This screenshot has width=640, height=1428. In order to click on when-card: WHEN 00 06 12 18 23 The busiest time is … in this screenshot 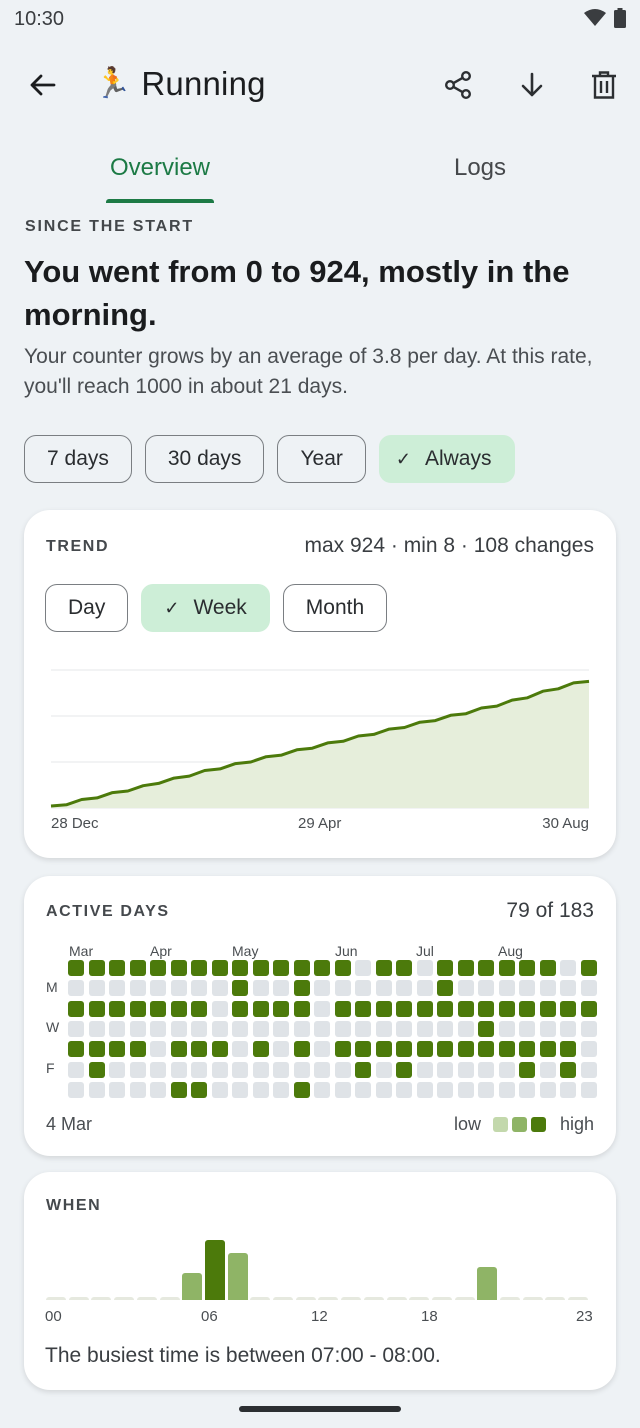, I will do `click(320, 1281)`.